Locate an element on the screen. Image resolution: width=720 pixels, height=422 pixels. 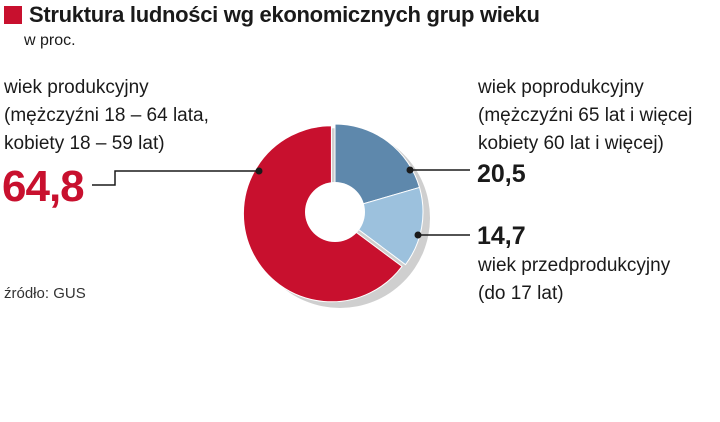
productive-leader-dot is located at coordinates (259, 171).